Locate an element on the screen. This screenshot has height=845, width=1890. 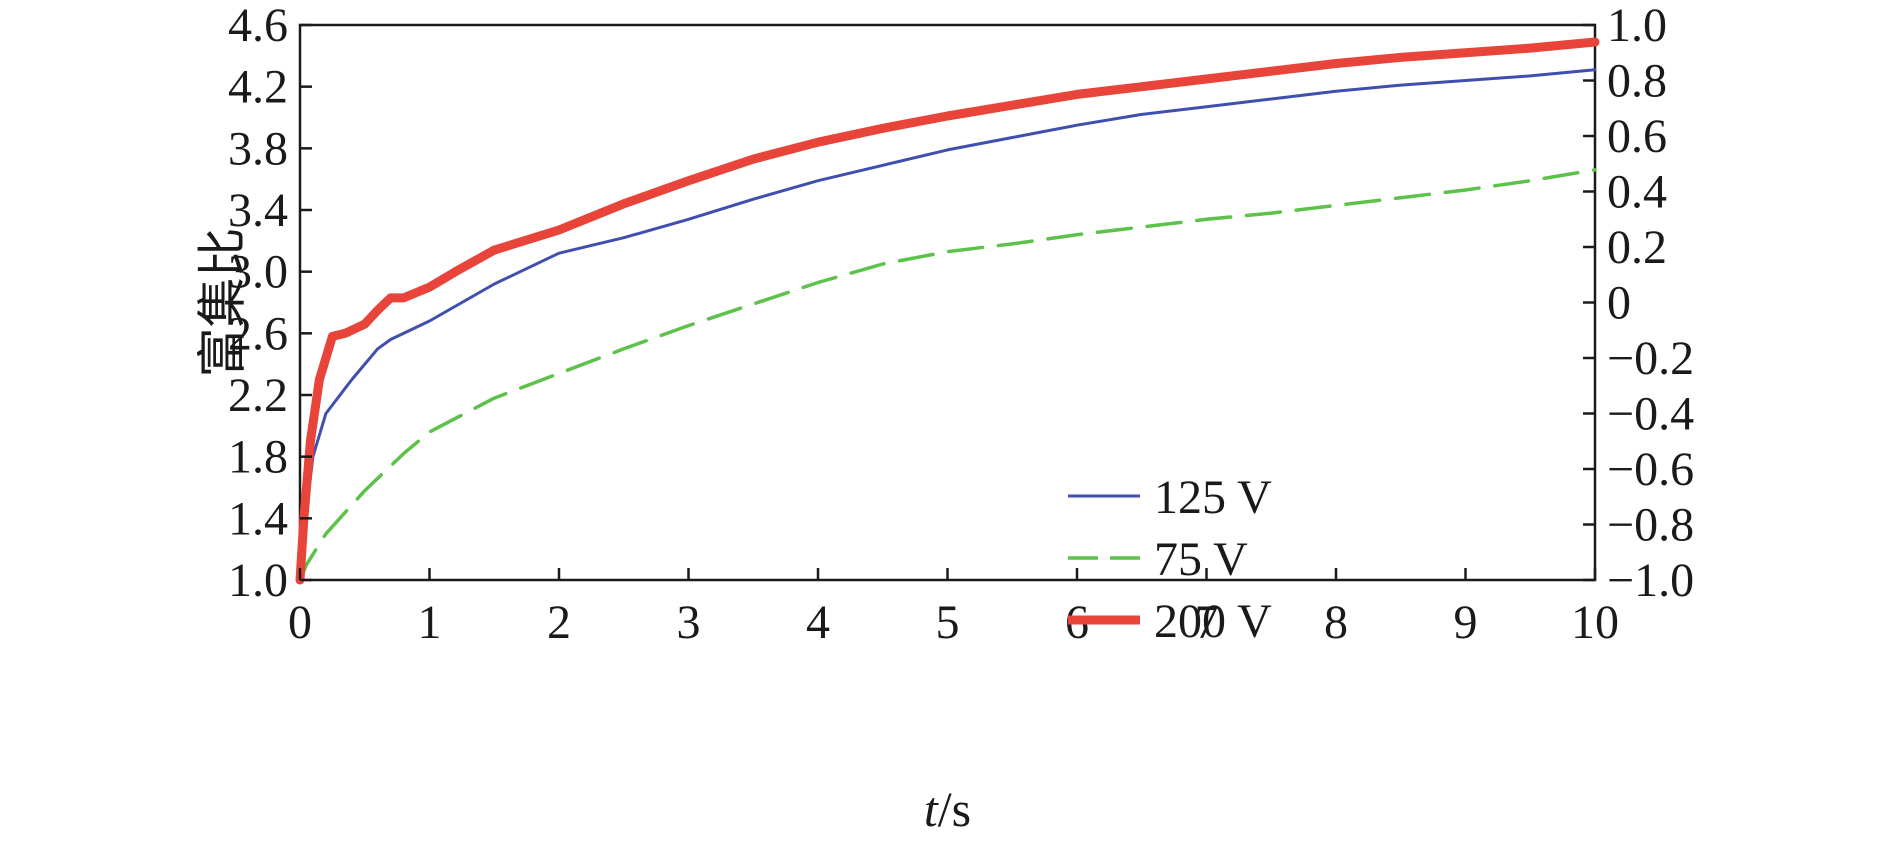
y2-tick-label: 0 is located at coordinates (1619, 303).